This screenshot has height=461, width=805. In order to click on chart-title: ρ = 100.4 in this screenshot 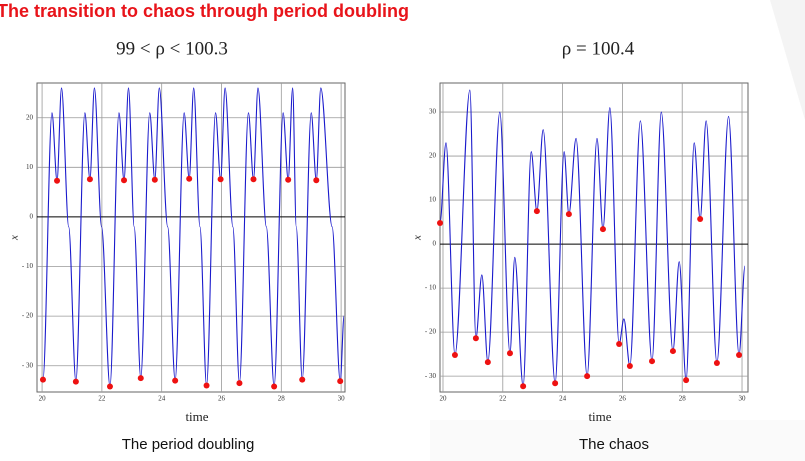, I will do `click(598, 48)`.